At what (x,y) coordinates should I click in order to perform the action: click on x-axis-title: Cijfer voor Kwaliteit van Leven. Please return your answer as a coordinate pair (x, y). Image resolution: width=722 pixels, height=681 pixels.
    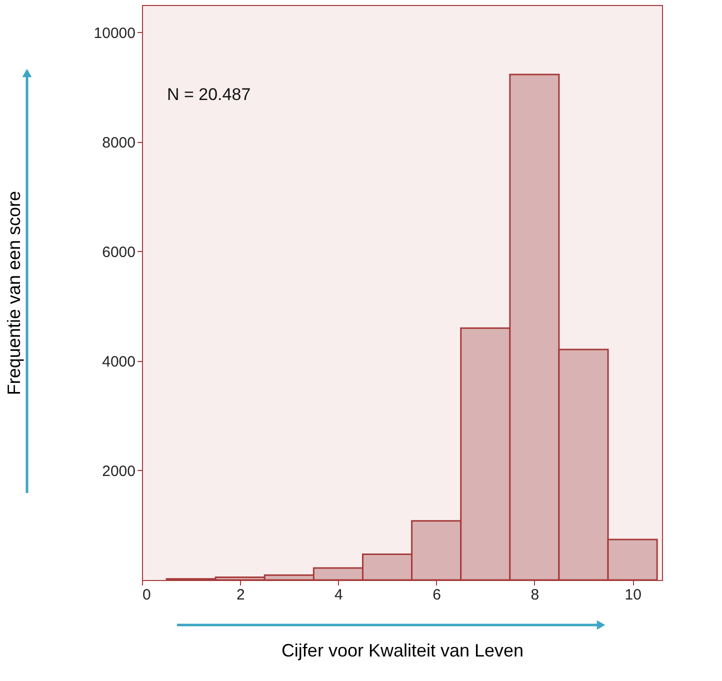
    Looking at the image, I should click on (402, 650).